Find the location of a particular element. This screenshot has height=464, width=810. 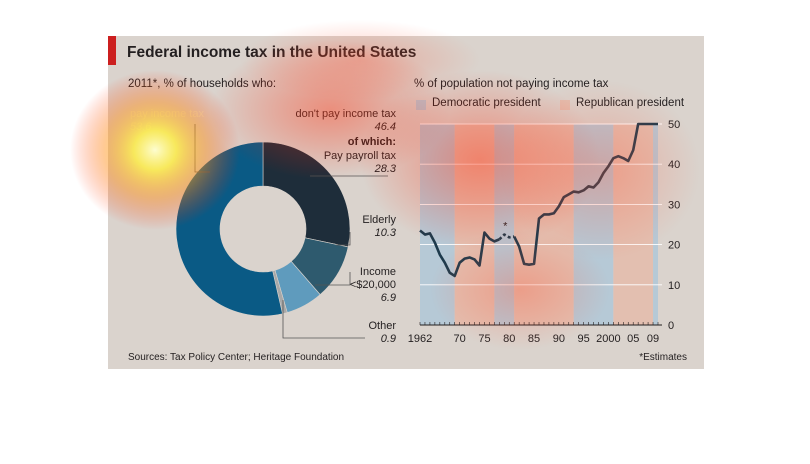

xtick-label-2000: 2000 is located at coordinates (608, 339).